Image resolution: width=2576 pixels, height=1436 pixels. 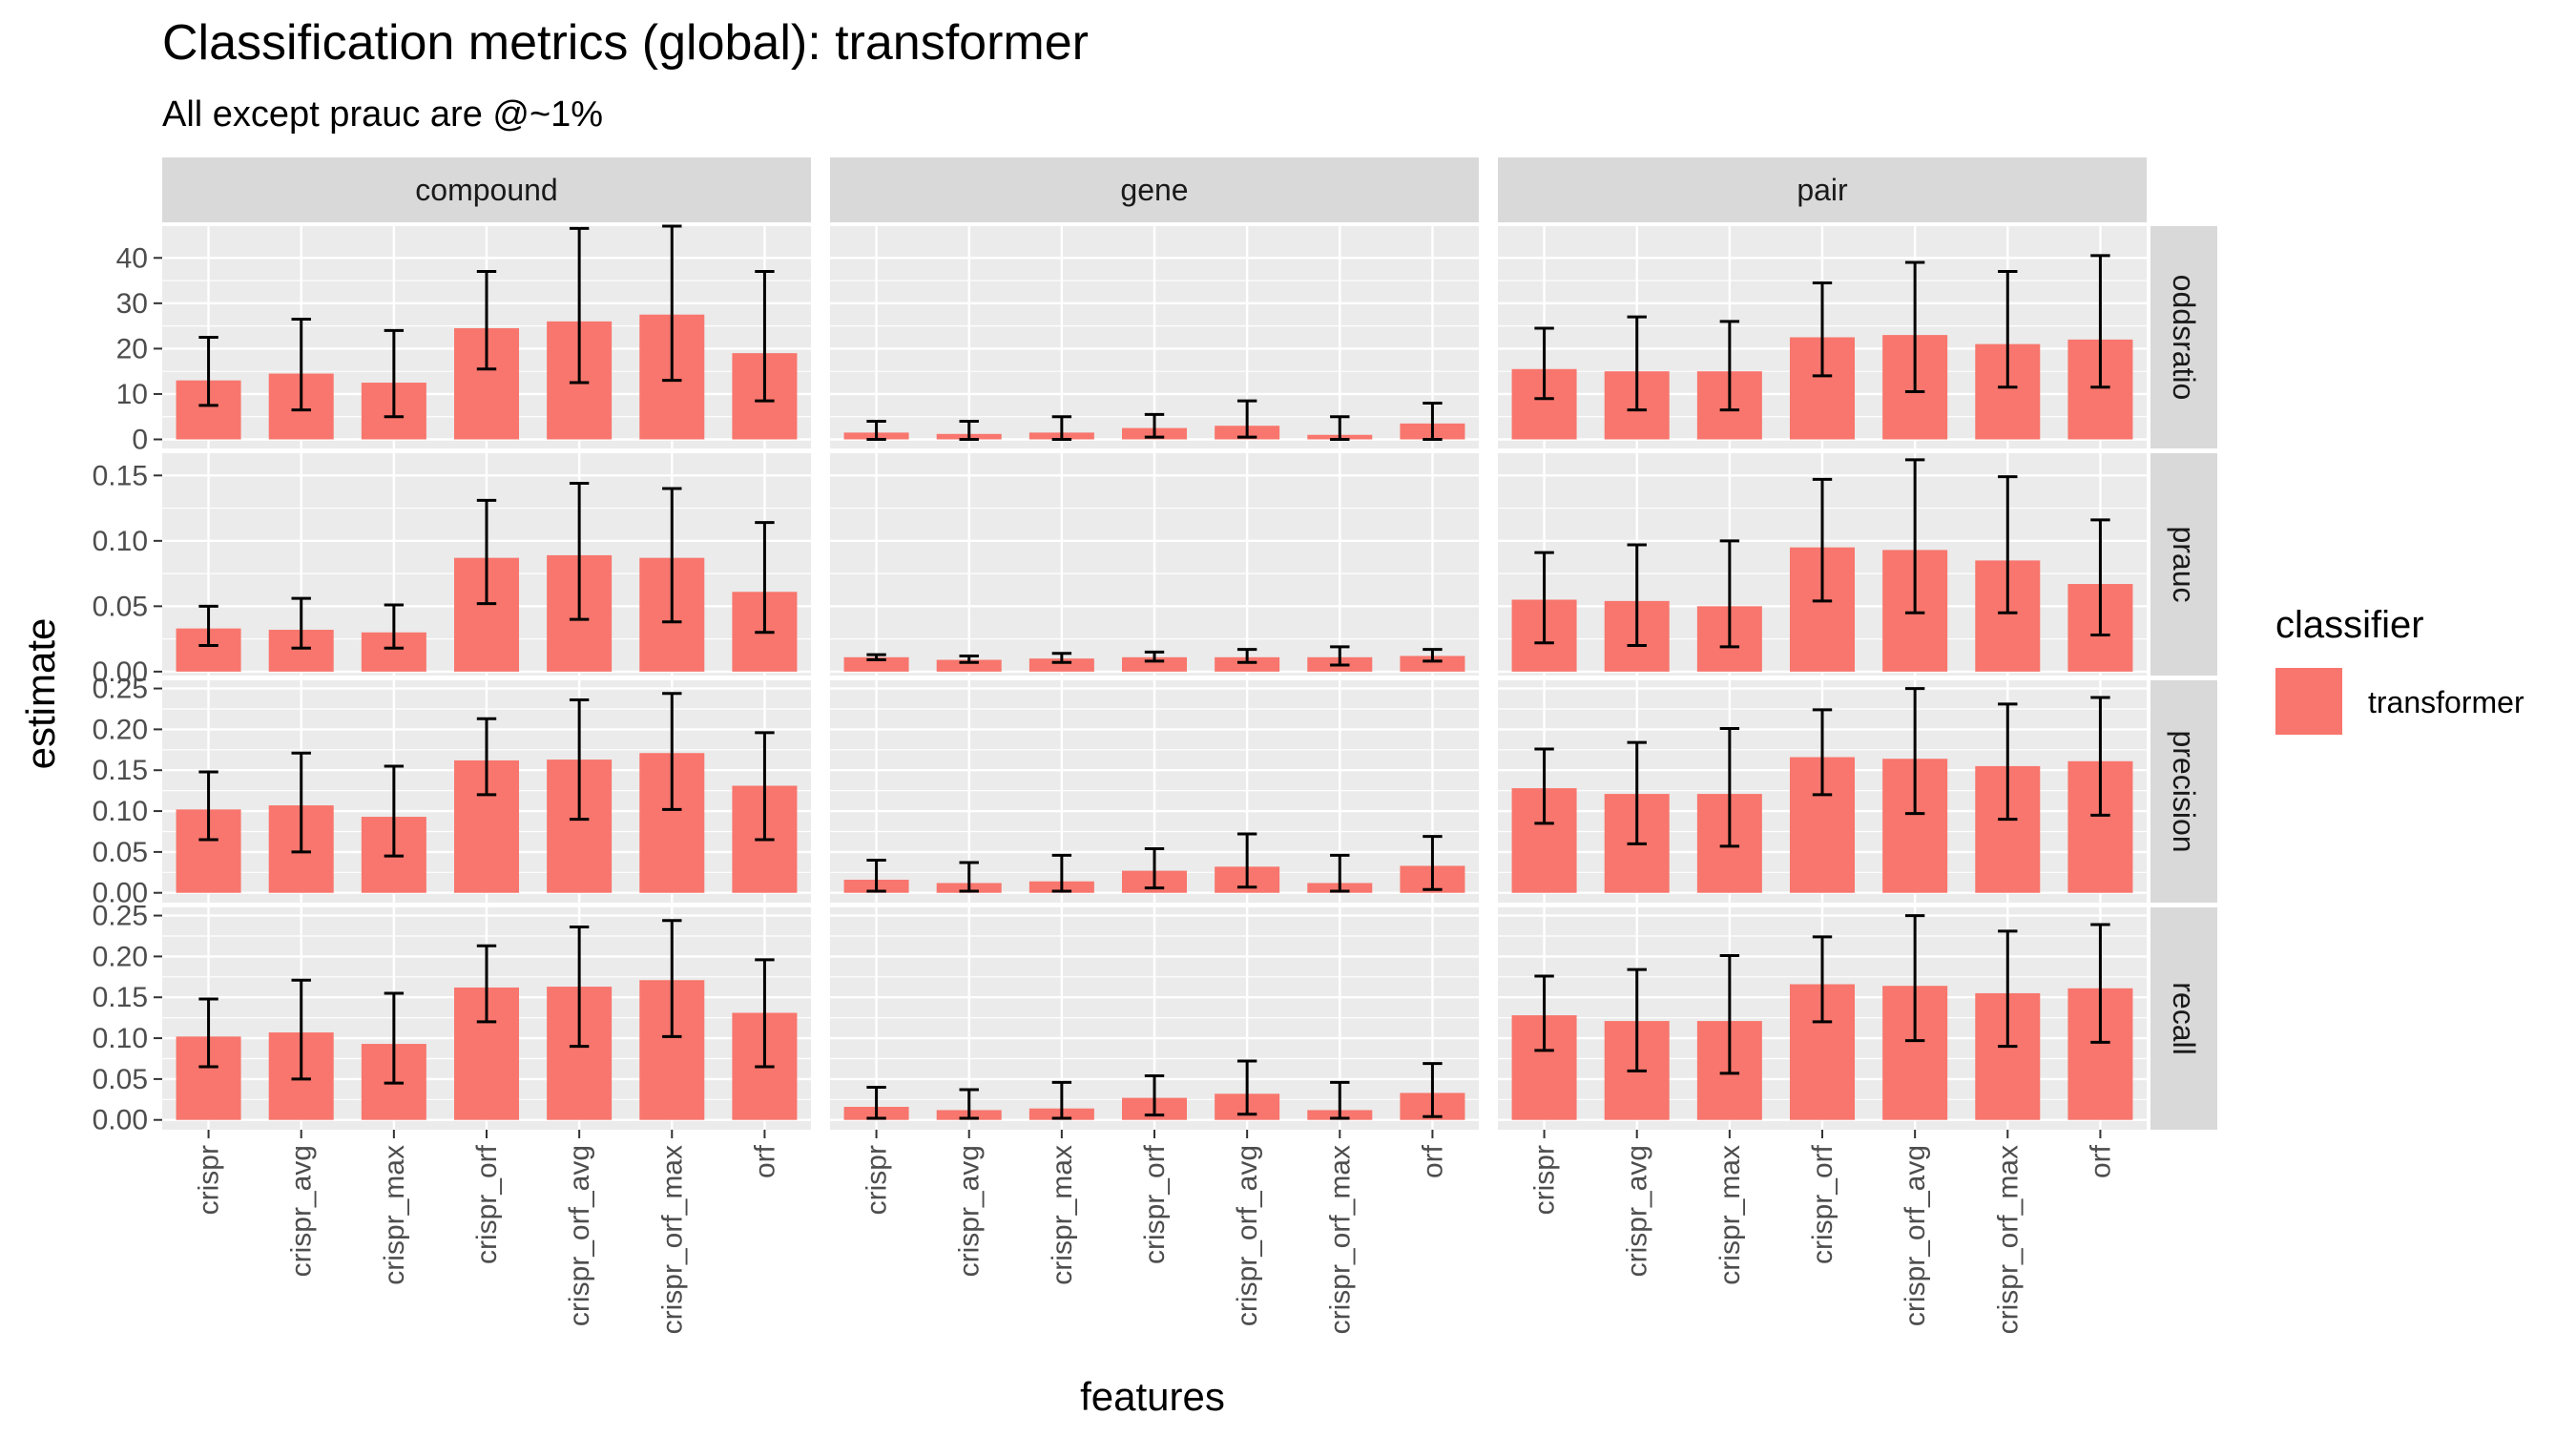 What do you see at coordinates (1247, 1235) in the screenshot?
I see `x-tick-label-gene-crispr_orf_avg: crispr_orf_avg` at bounding box center [1247, 1235].